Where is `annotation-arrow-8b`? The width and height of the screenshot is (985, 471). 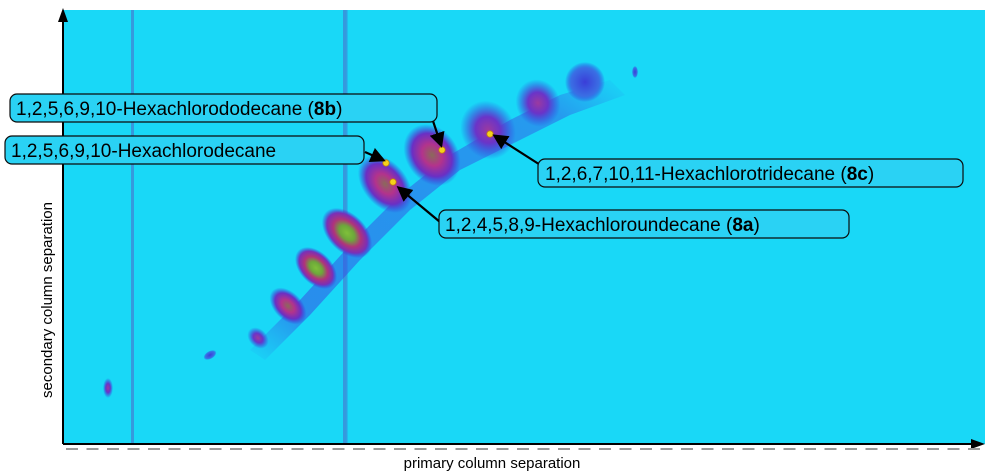 annotation-arrow-8b is located at coordinates (437, 134).